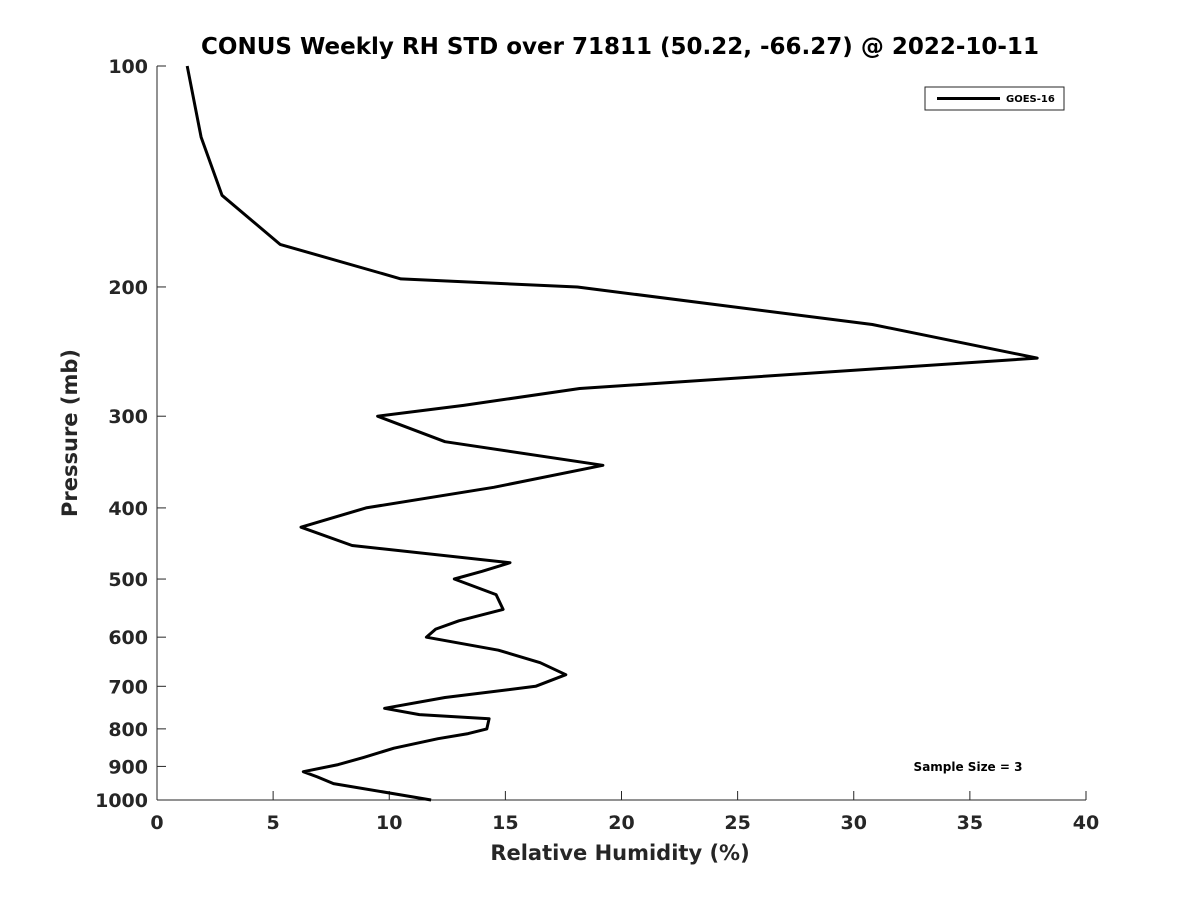 The image size is (1200, 900). Describe the element at coordinates (128, 509) in the screenshot. I see `y-tick-label: 400` at that location.